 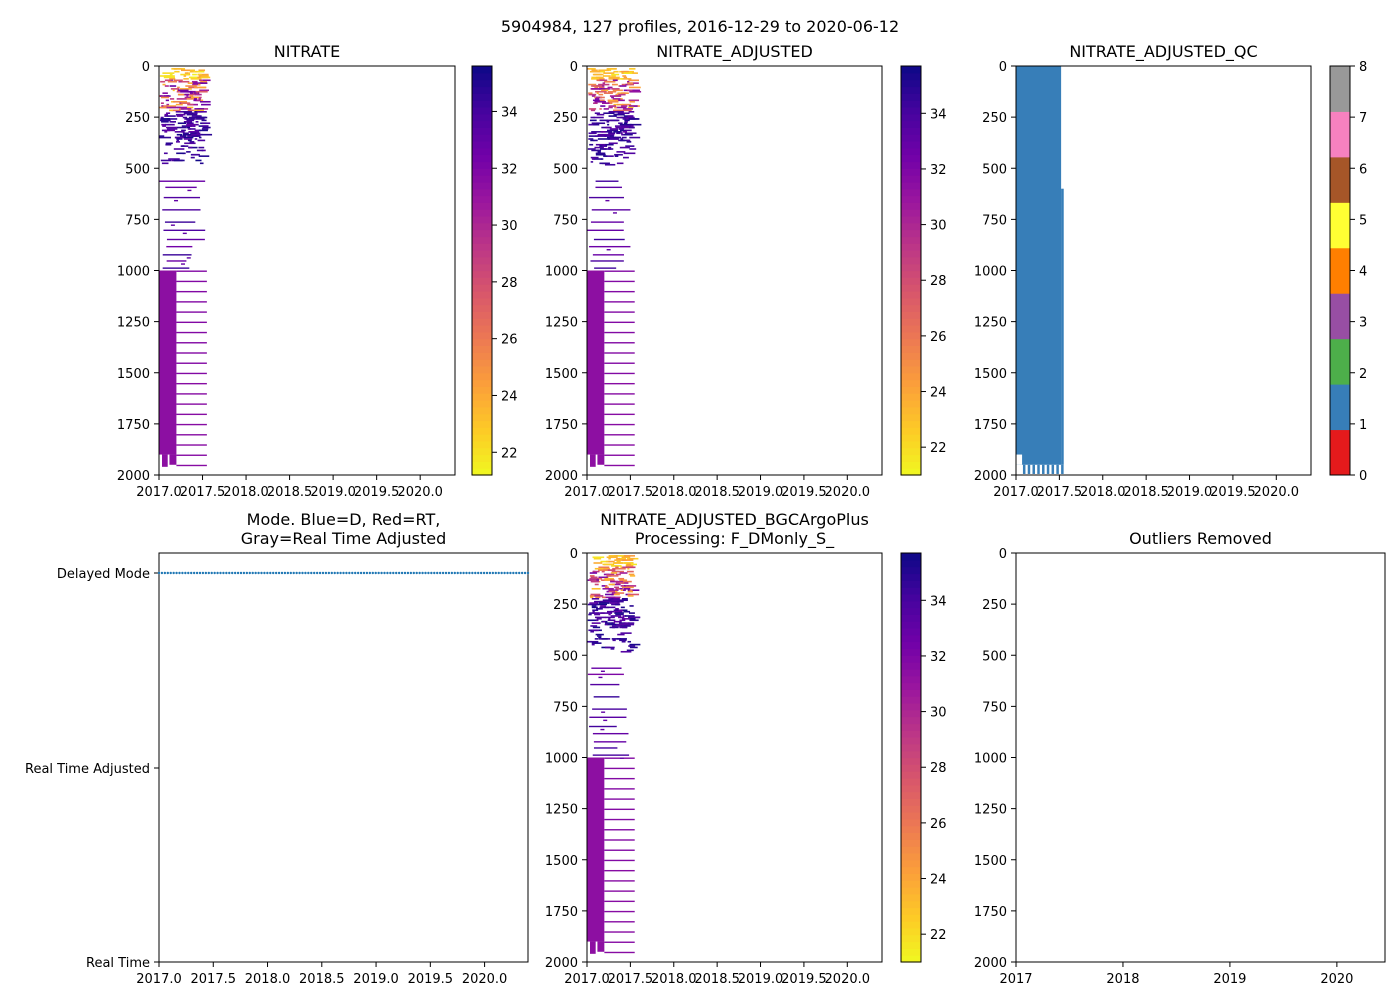 I want to click on nitrate-x-tick-label: 2018.5, so click(x=290, y=492).